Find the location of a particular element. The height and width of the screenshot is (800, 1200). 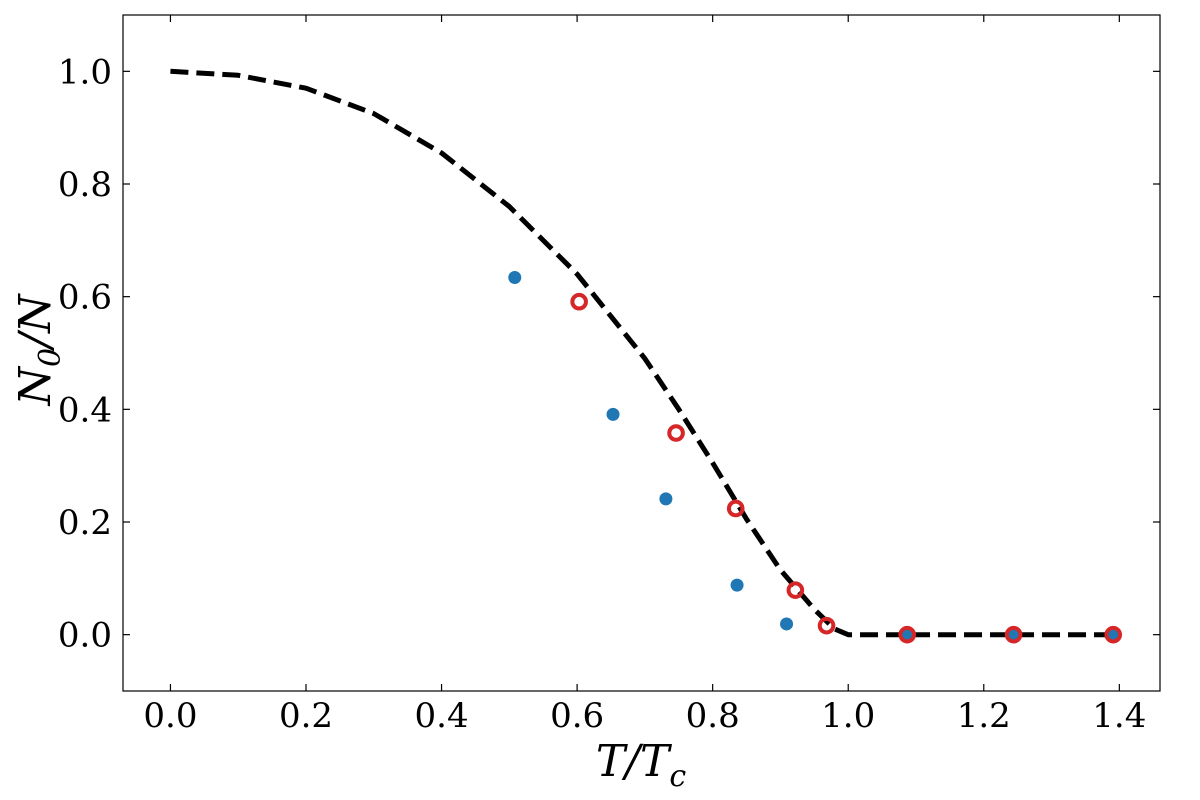

y-tick-label: 0.8 is located at coordinates (85, 185).